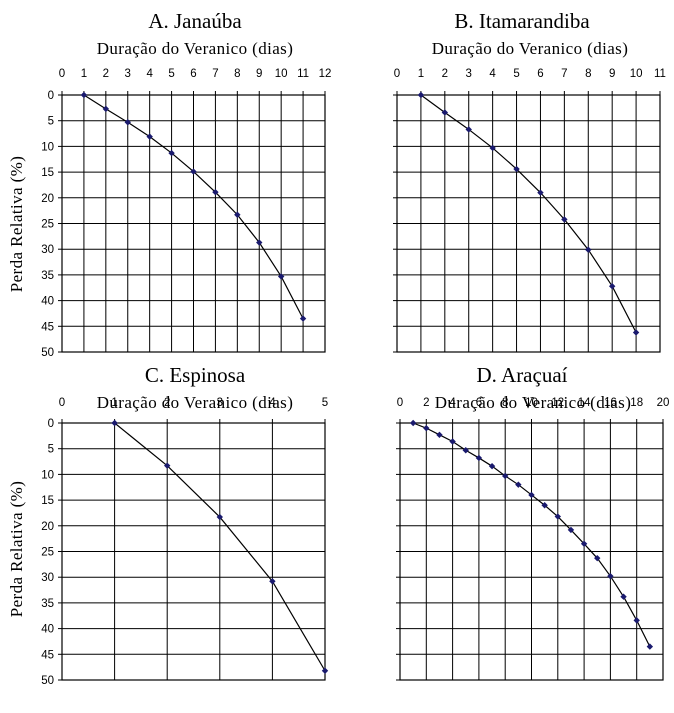 The width and height of the screenshot is (674, 713). What do you see at coordinates (84, 74) in the screenshot?
I see `x-tick-label: 1` at bounding box center [84, 74].